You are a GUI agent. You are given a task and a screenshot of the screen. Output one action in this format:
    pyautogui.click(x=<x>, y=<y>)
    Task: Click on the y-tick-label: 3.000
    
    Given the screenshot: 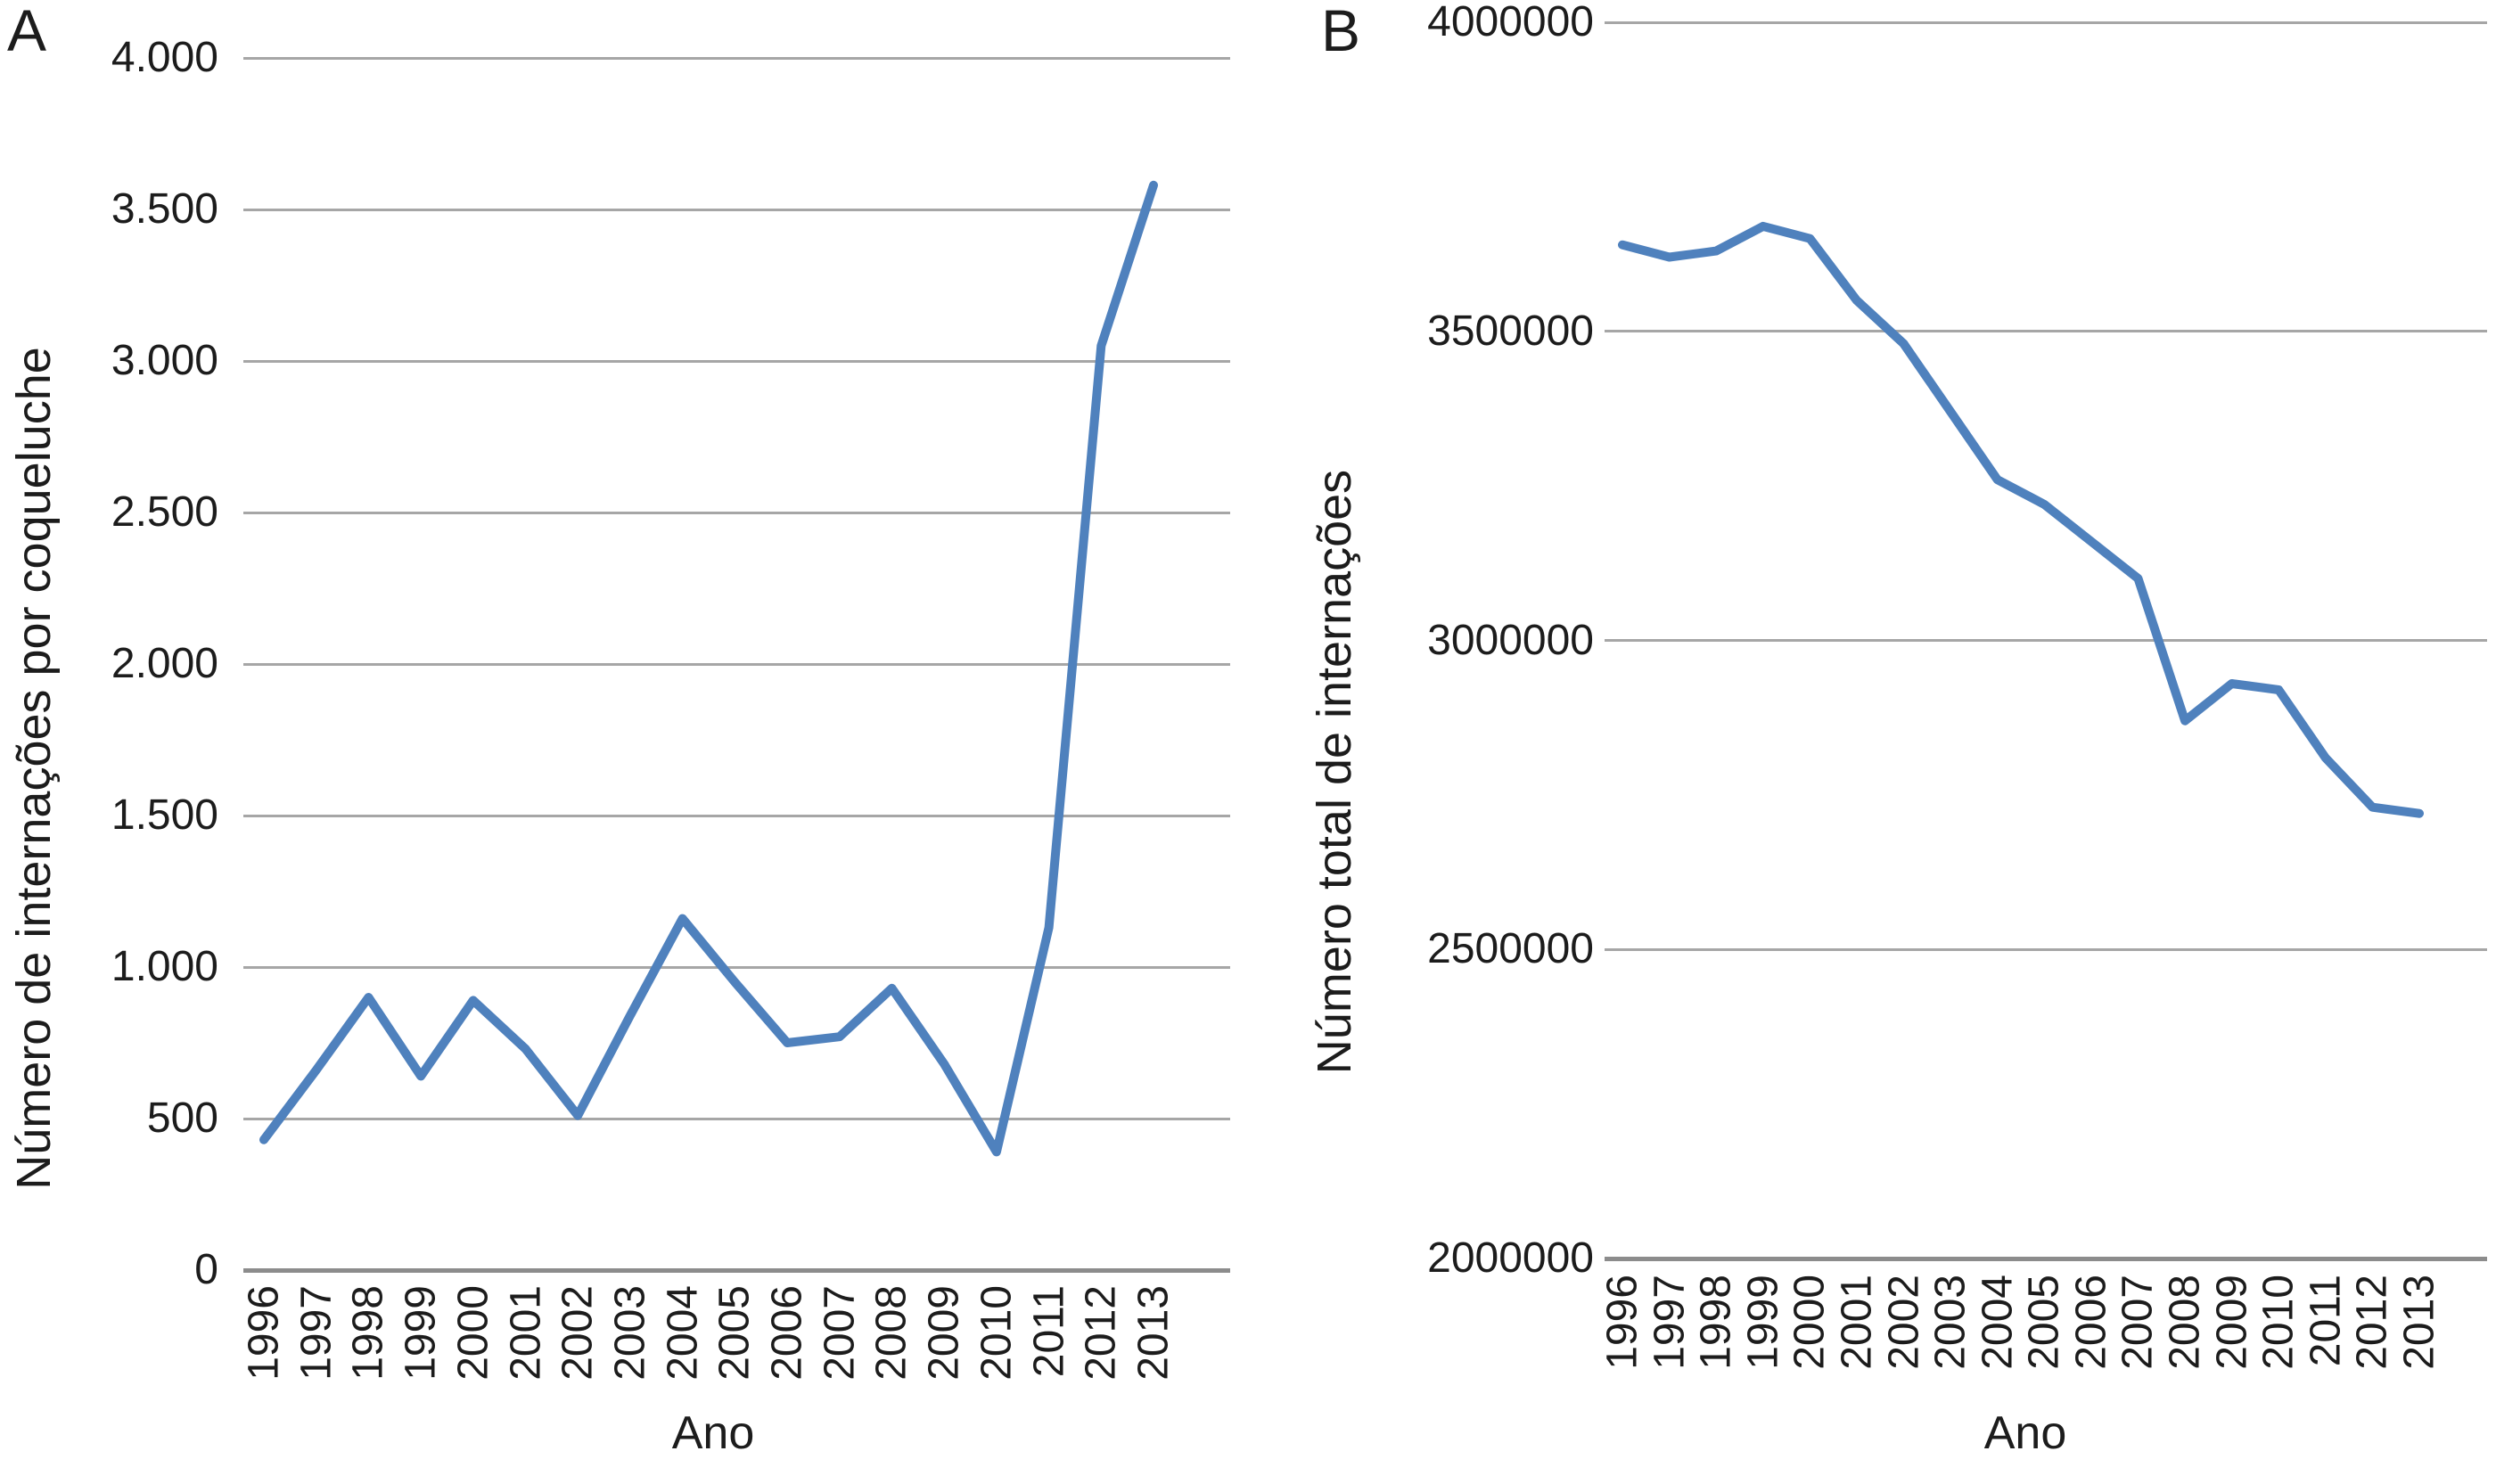 What is the action you would take?
    pyautogui.click(x=164, y=360)
    